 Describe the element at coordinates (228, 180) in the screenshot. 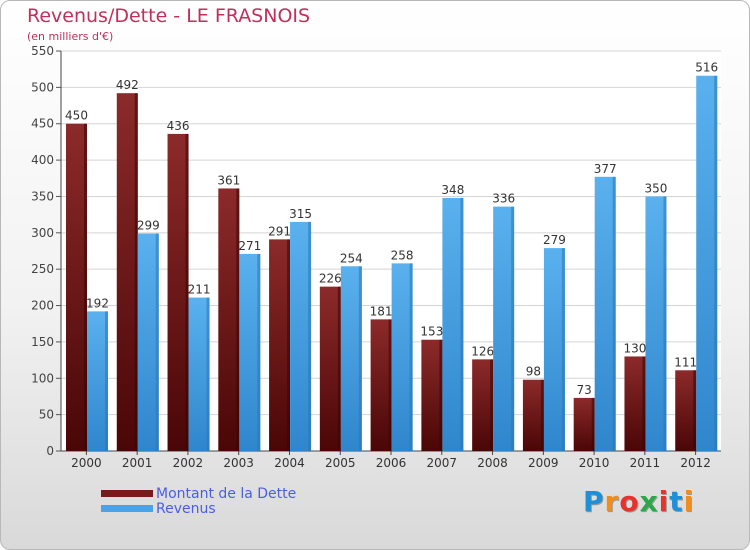

I see `data-label-dette: 361` at that location.